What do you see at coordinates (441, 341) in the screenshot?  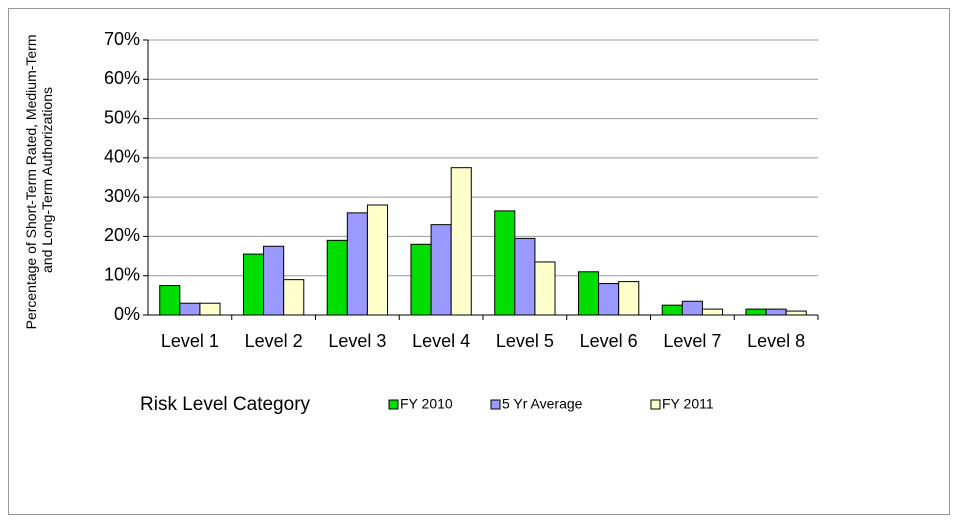 I see `x-tick-label: Level 4` at bounding box center [441, 341].